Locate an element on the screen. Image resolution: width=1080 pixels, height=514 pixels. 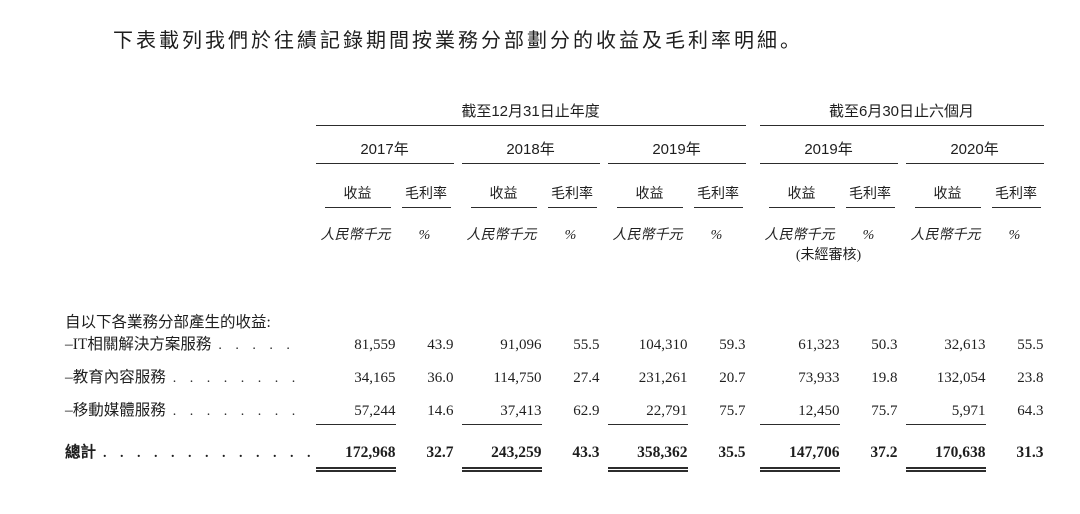
margin-cell: 36.0 is located at coordinates (440, 378).